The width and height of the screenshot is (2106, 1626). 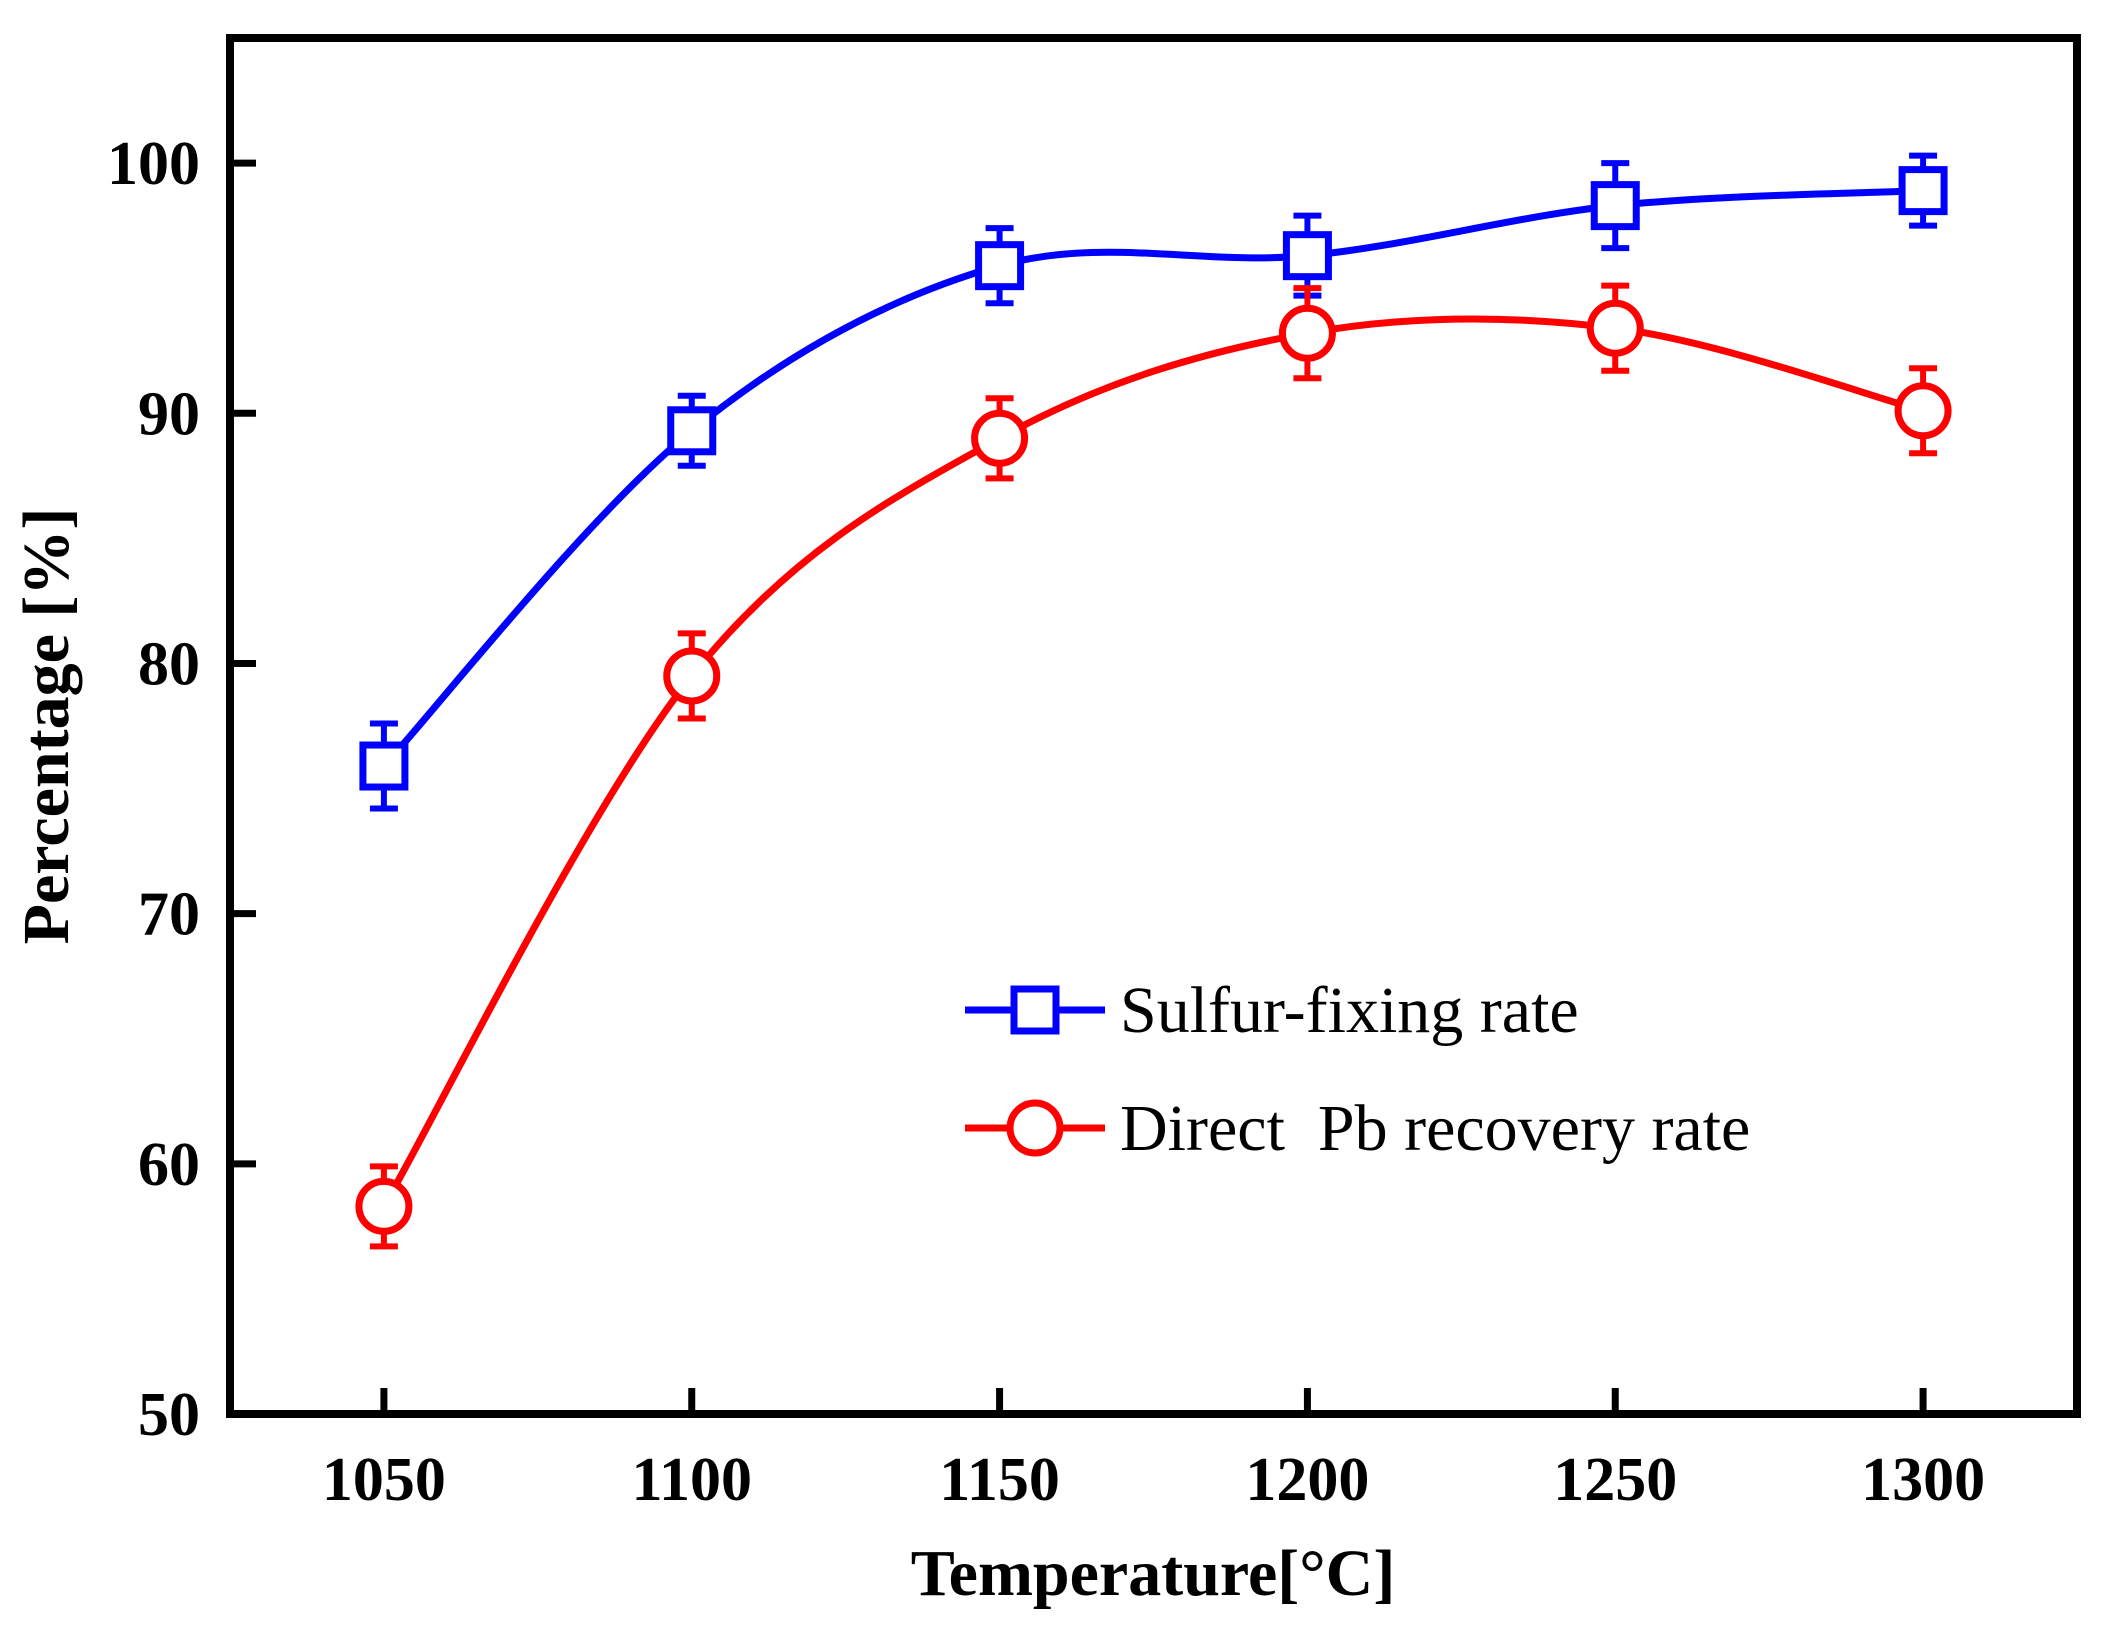 I want to click on x-tick-label-1050: 1050, so click(x=384, y=1480).